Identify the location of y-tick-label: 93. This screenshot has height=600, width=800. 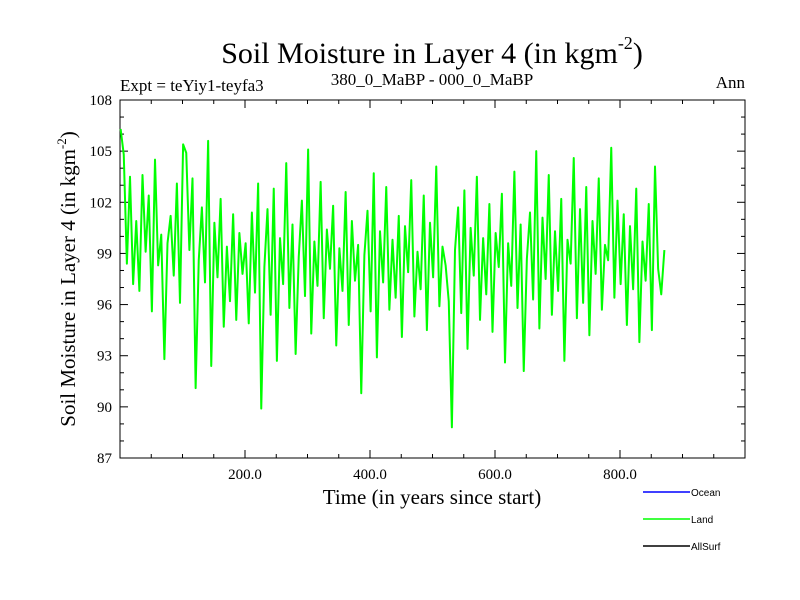
(104, 357).